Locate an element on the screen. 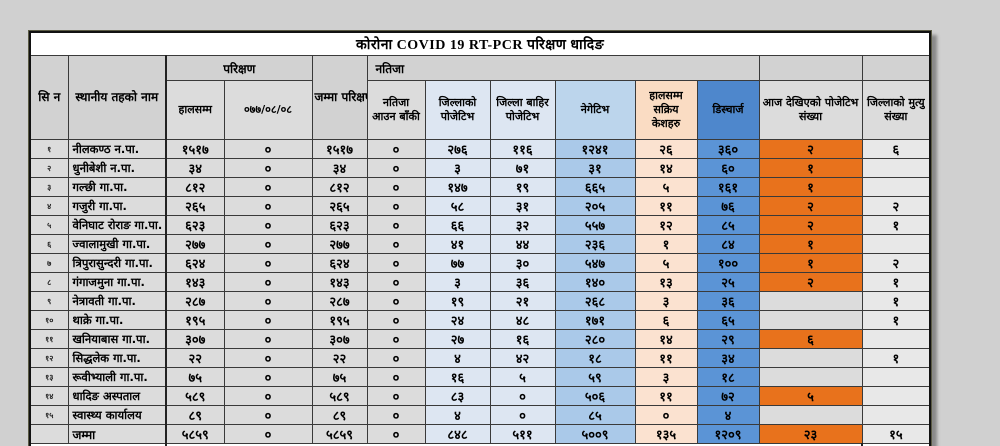  cell-total-tested: ३०७ is located at coordinates (339, 339).